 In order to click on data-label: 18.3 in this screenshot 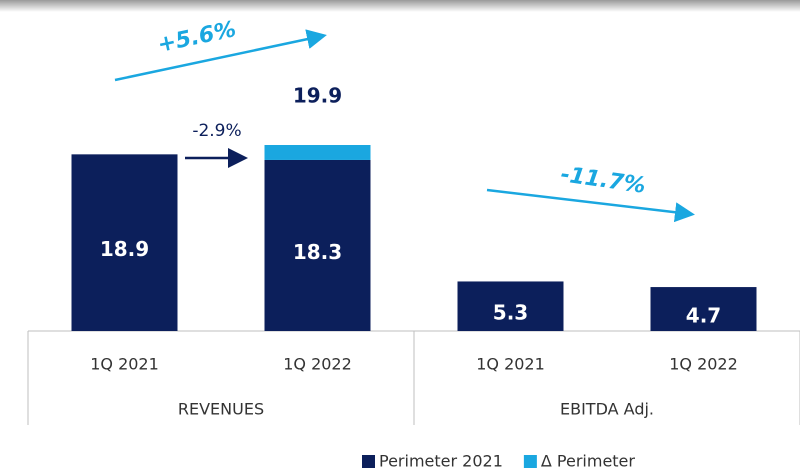, I will do `click(317, 252)`.